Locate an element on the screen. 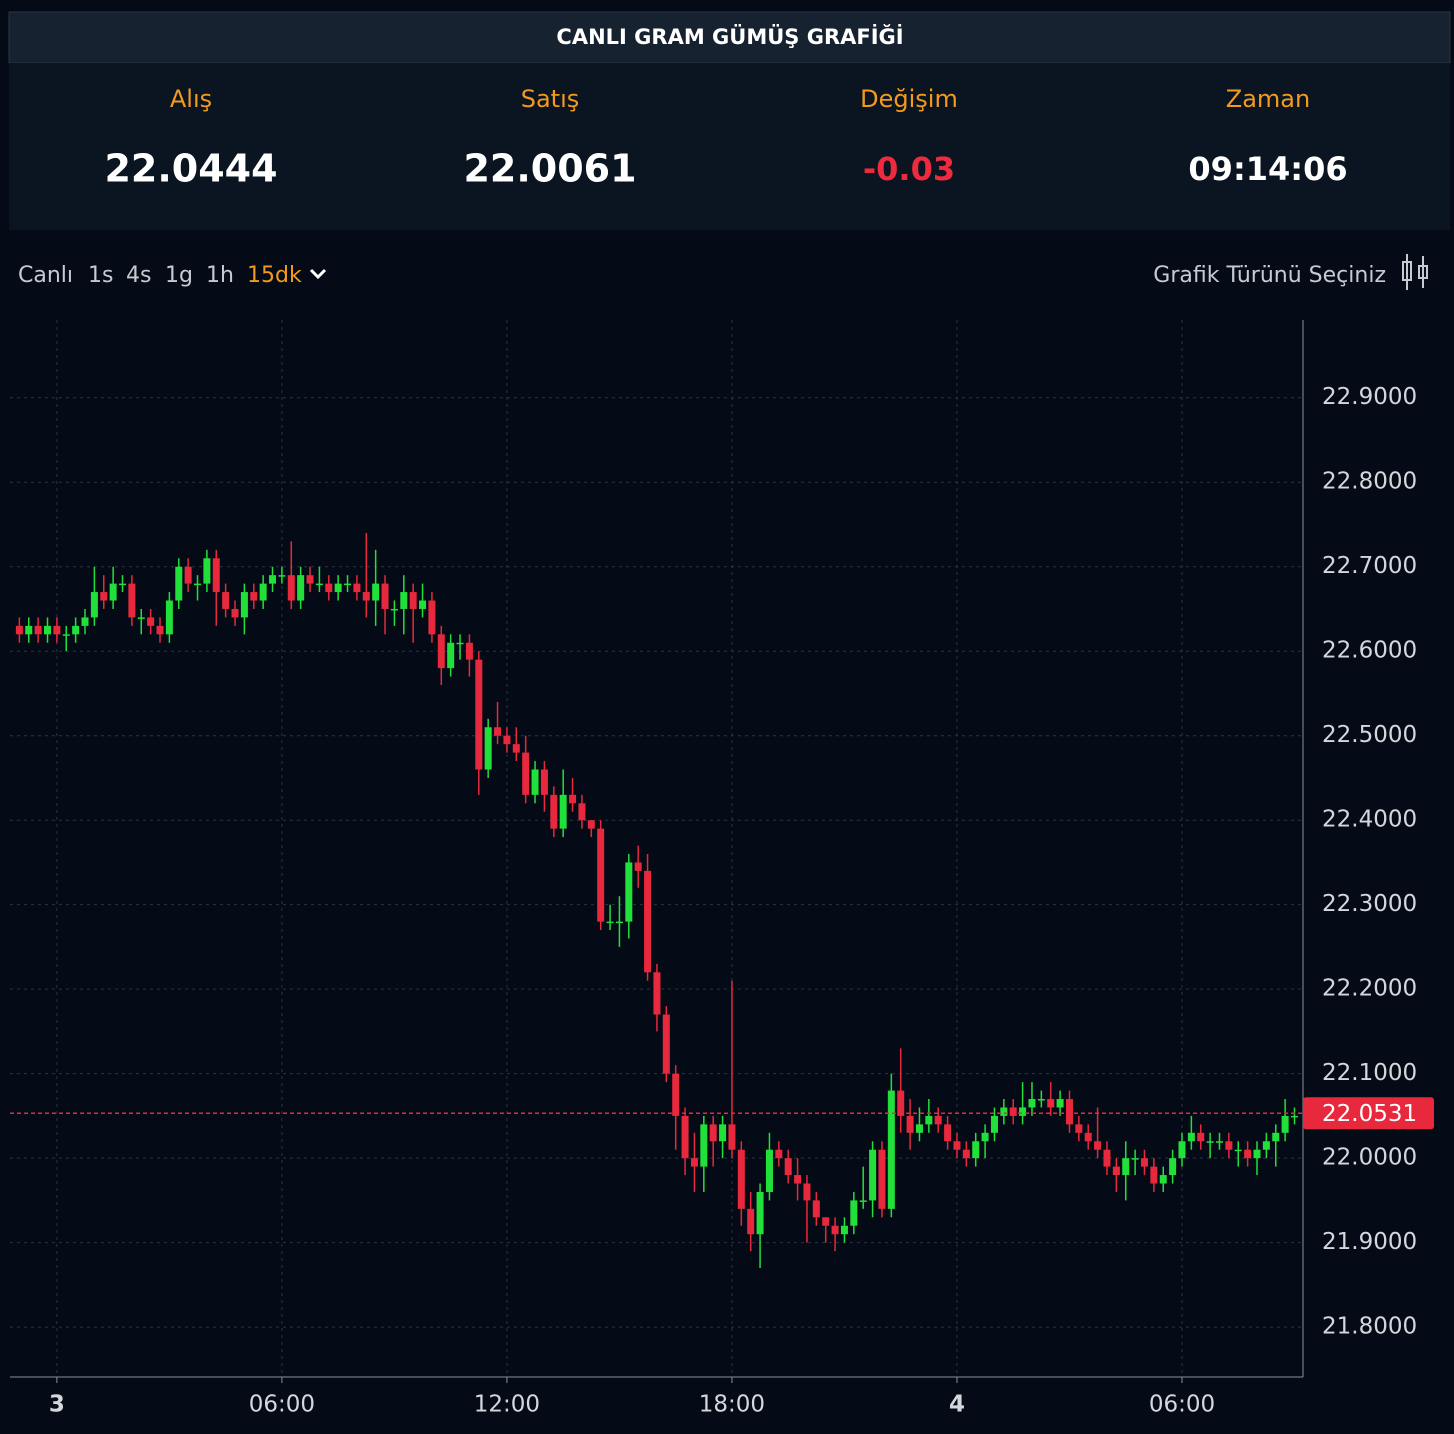 The image size is (1454, 1434). y-tick-label: 22.2000 is located at coordinates (1369, 989).